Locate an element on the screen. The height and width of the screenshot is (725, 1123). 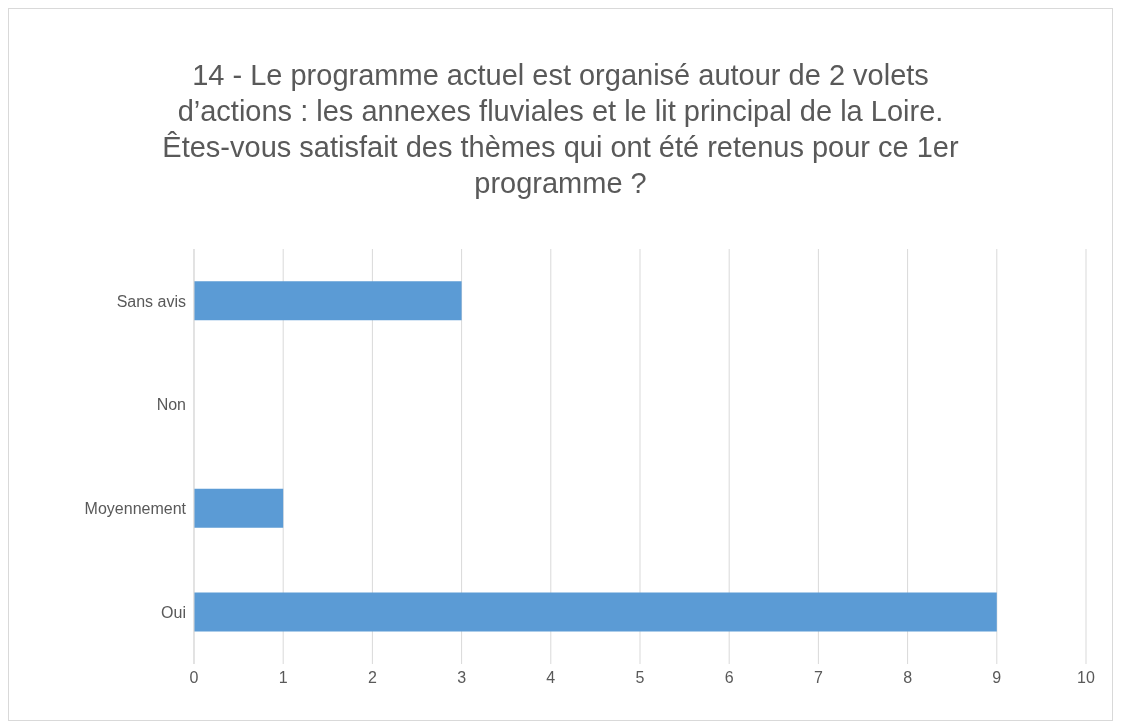
x-tick-label: 4 is located at coordinates (551, 678).